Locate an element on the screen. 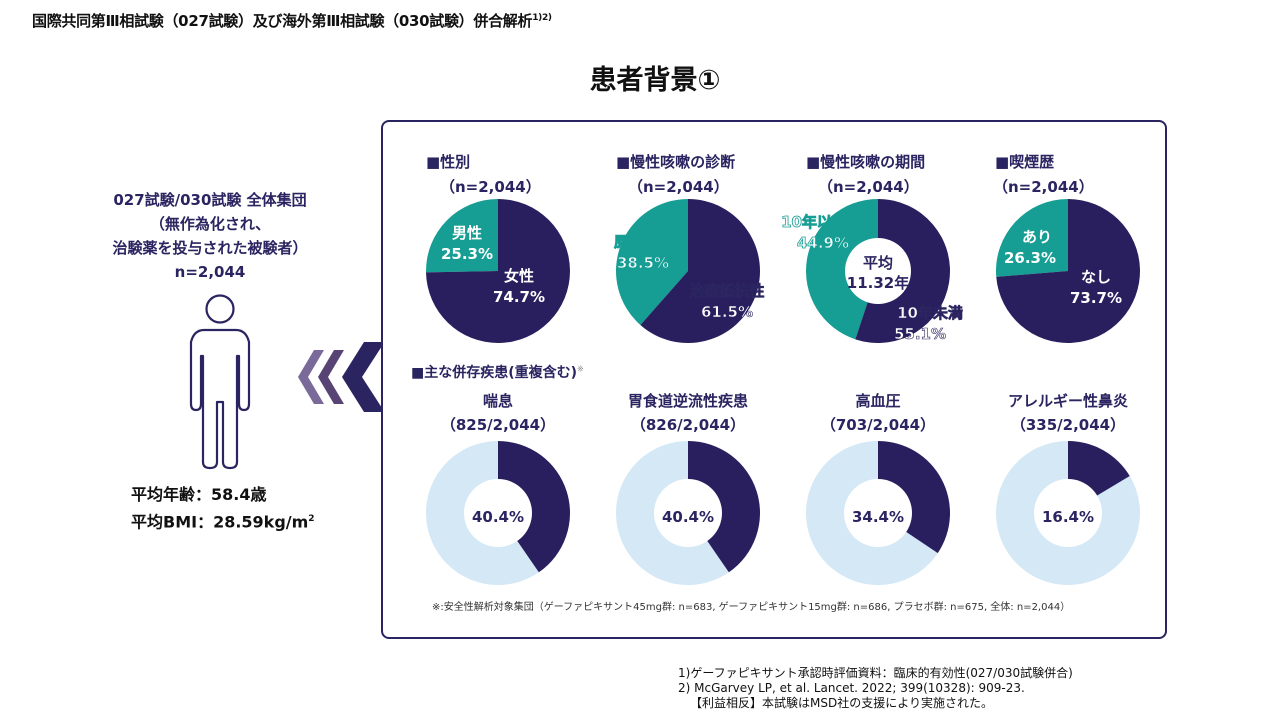 The height and width of the screenshot is (720, 1280). cohort-line-2: （無作為化され、 is located at coordinates (210, 224).